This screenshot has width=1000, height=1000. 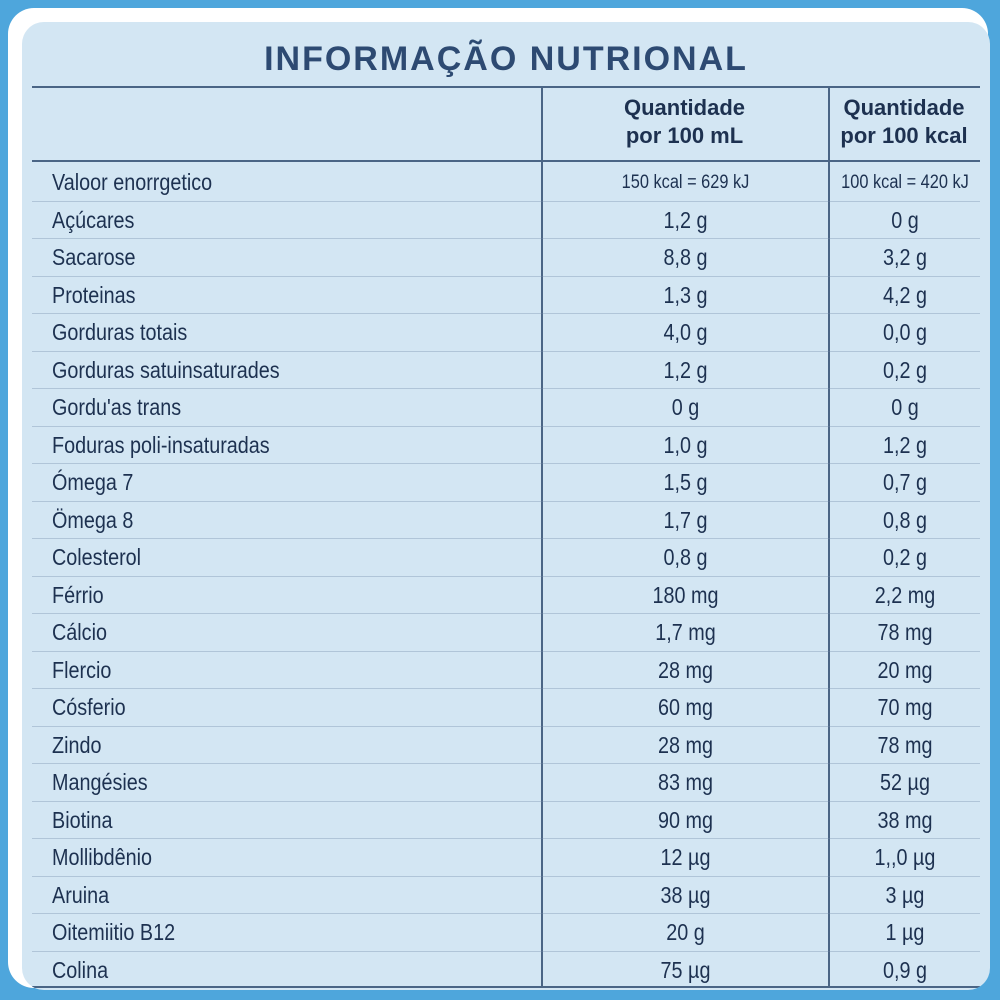 What do you see at coordinates (93, 482) in the screenshot?
I see `row-label: Ómega 7` at bounding box center [93, 482].